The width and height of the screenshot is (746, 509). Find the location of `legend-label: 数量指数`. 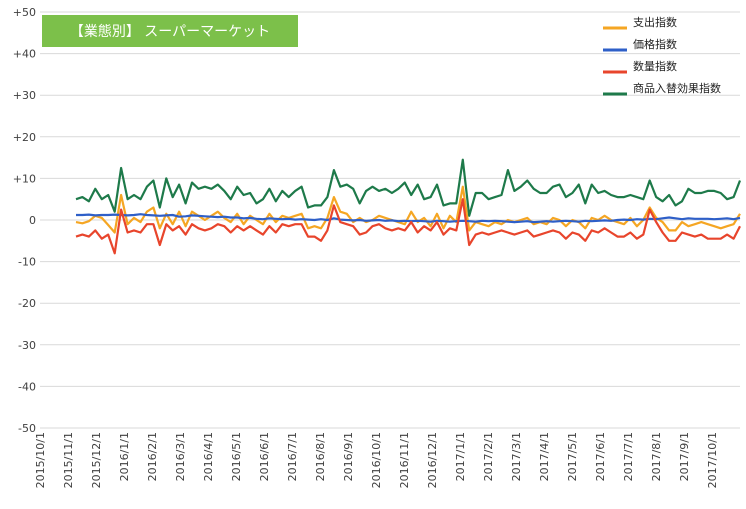

legend-label: 数量指数 is located at coordinates (655, 66).